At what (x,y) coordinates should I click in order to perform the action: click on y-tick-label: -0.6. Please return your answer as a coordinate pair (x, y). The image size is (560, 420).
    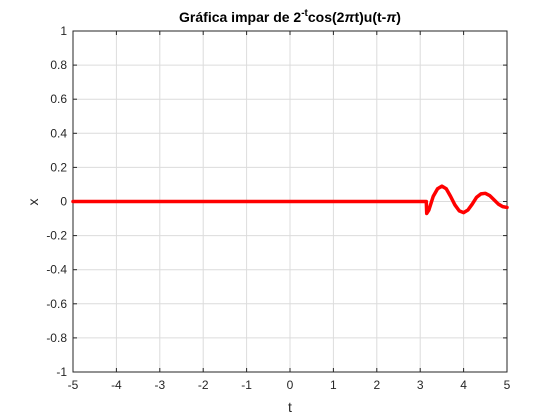
    Looking at the image, I should click on (56, 304).